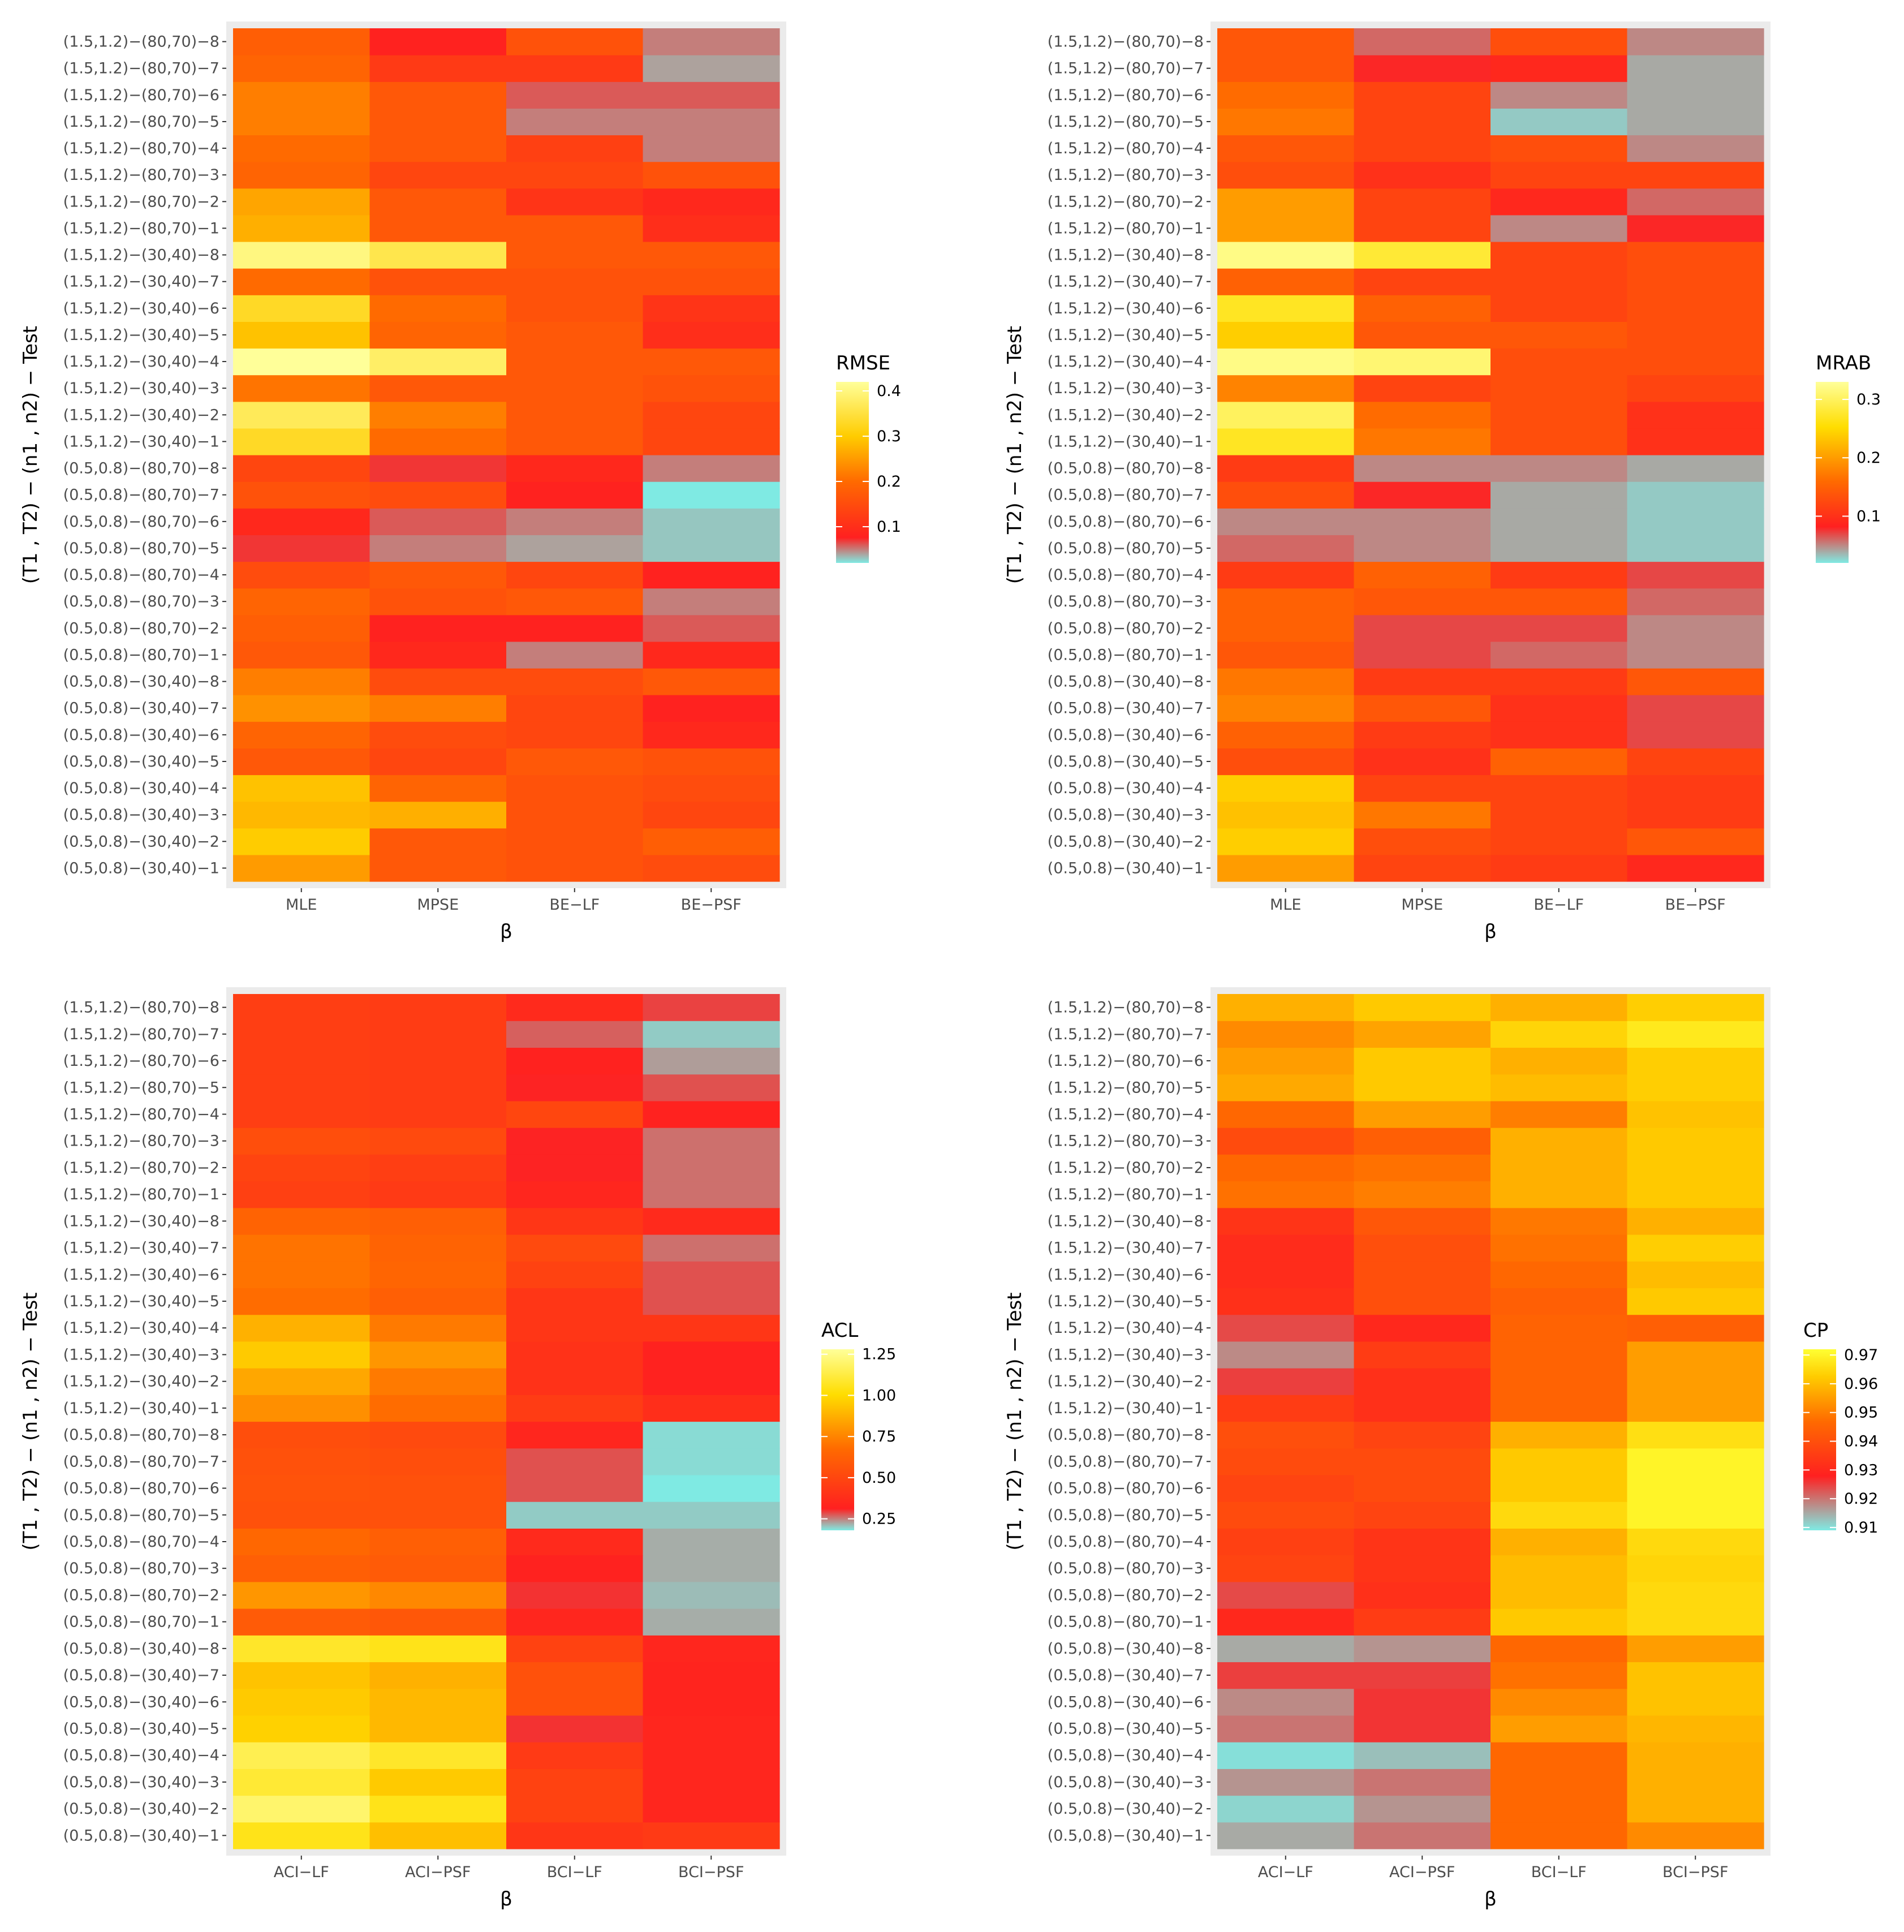 The width and height of the screenshot is (1904, 1932). Describe the element at coordinates (1126, 1301) in the screenshot. I see `y-tick-label: (1.5,1.2)−(30,40)−5` at that location.